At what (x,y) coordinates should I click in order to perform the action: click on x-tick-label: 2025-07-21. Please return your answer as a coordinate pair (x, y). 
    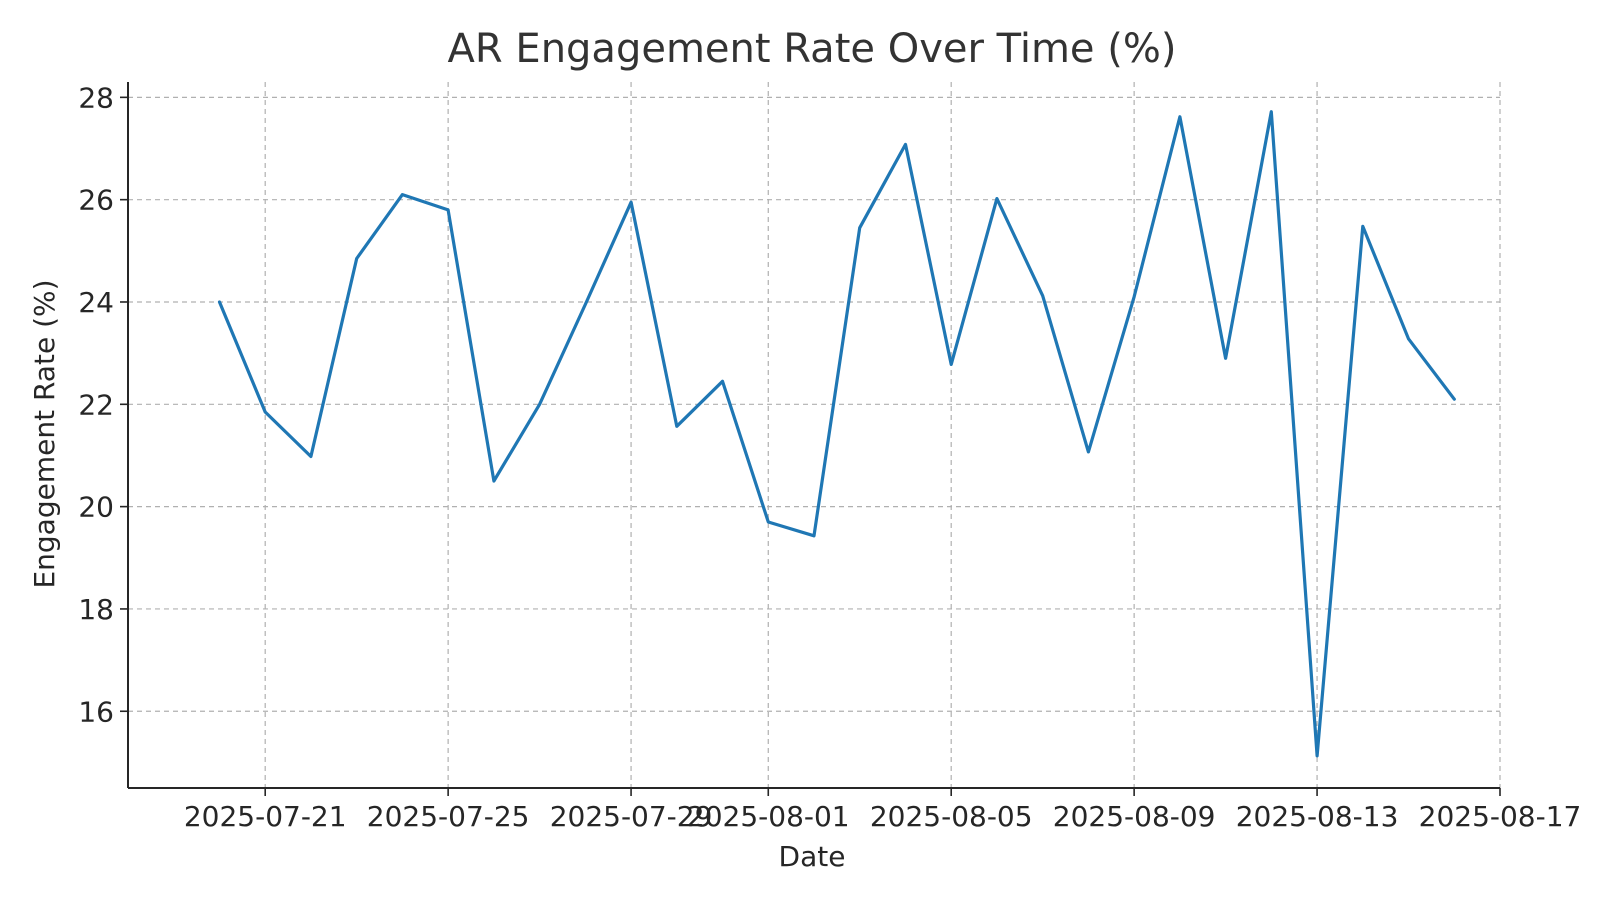
    Looking at the image, I should click on (265, 816).